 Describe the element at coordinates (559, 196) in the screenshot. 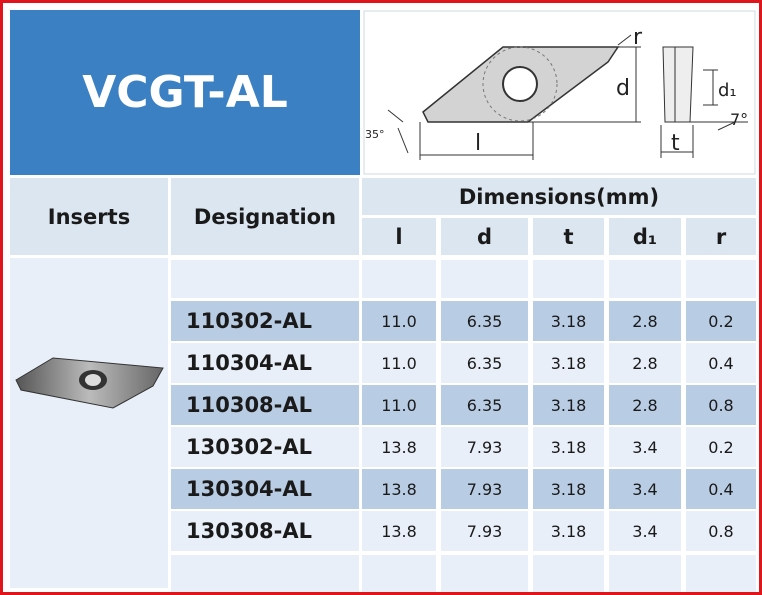

I see `header-dimensions: Dimensions(mm)` at that location.